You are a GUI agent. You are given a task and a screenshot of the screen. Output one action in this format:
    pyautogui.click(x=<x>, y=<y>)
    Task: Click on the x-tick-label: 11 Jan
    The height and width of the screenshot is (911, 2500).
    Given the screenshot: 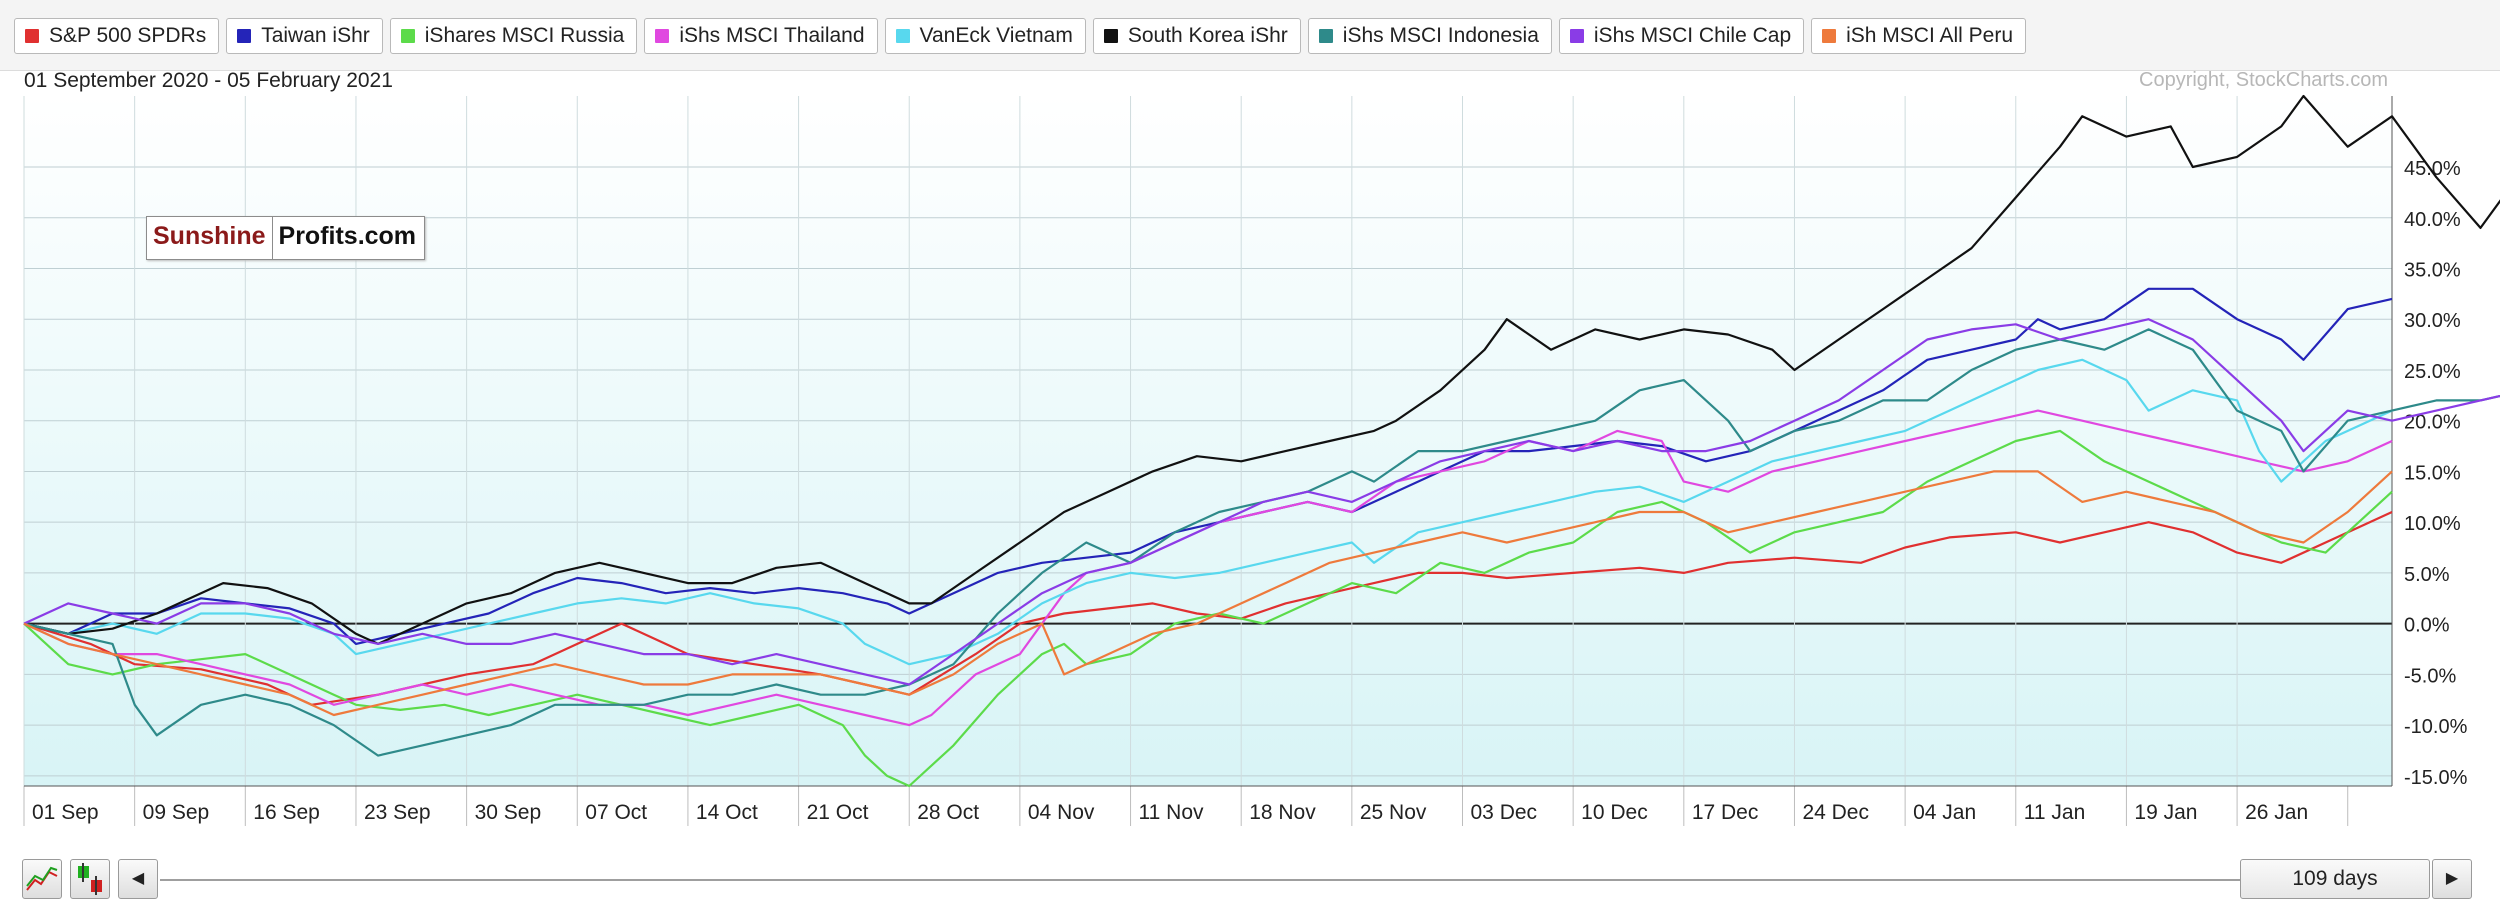 What is the action you would take?
    pyautogui.click(x=2055, y=812)
    